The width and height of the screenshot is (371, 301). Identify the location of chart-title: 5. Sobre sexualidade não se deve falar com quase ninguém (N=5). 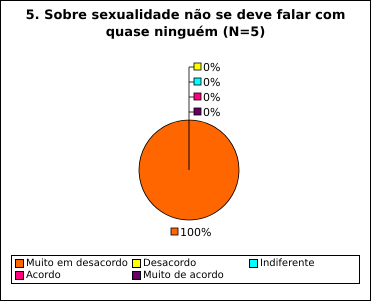
(185, 24).